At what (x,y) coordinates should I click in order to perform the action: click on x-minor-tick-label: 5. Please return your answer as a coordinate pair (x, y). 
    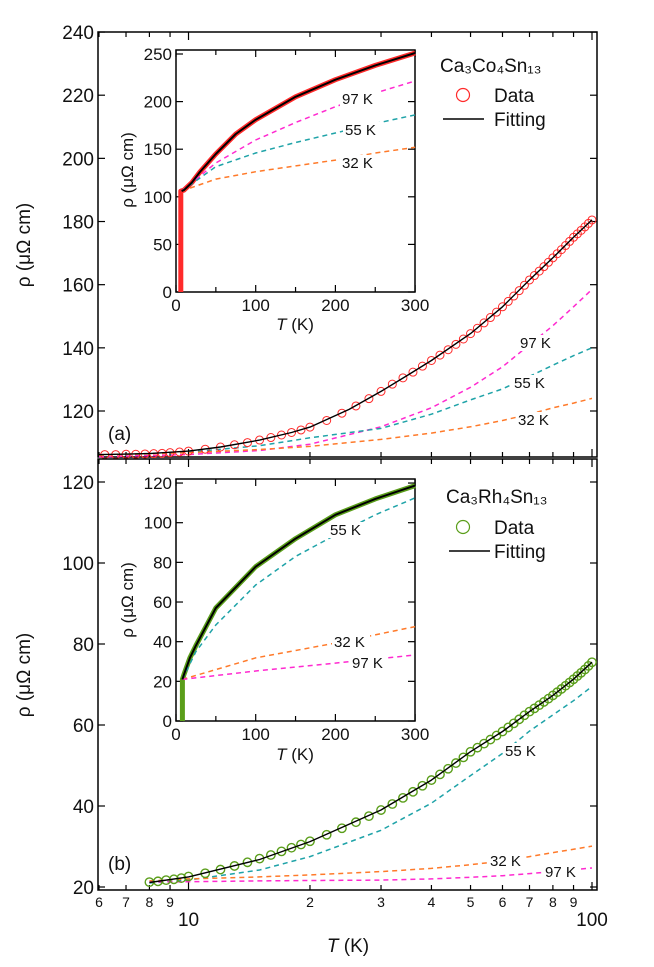
    Looking at the image, I should click on (471, 902).